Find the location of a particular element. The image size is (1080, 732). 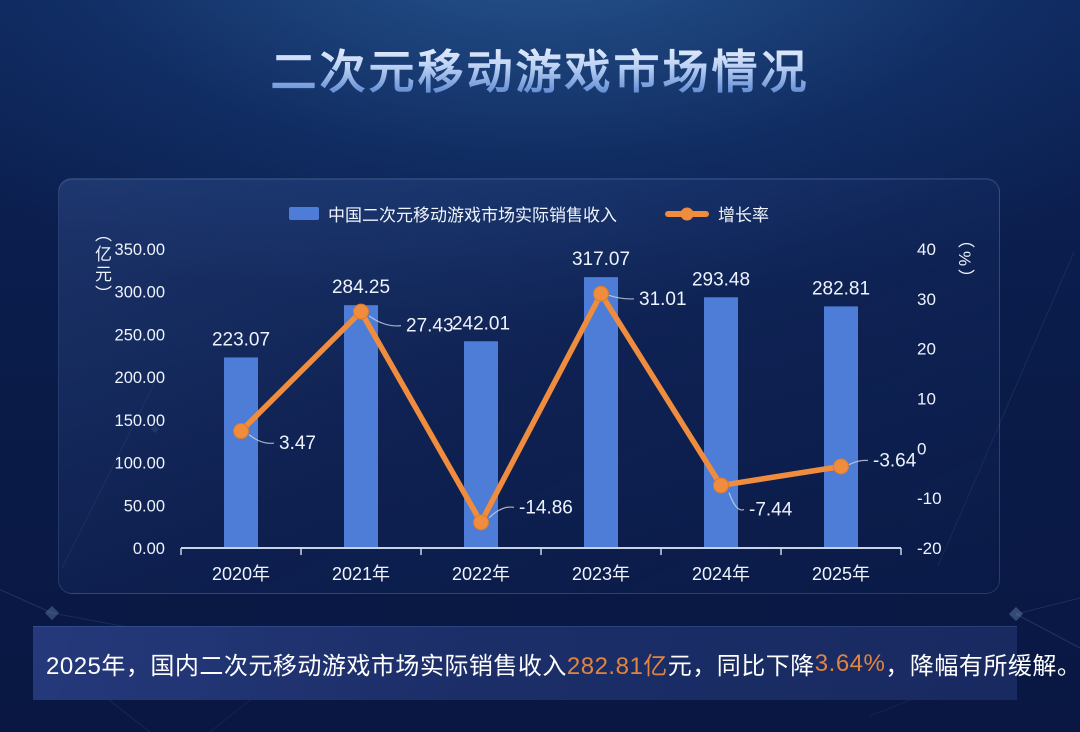

bar-2025年 is located at coordinates (841, 427).